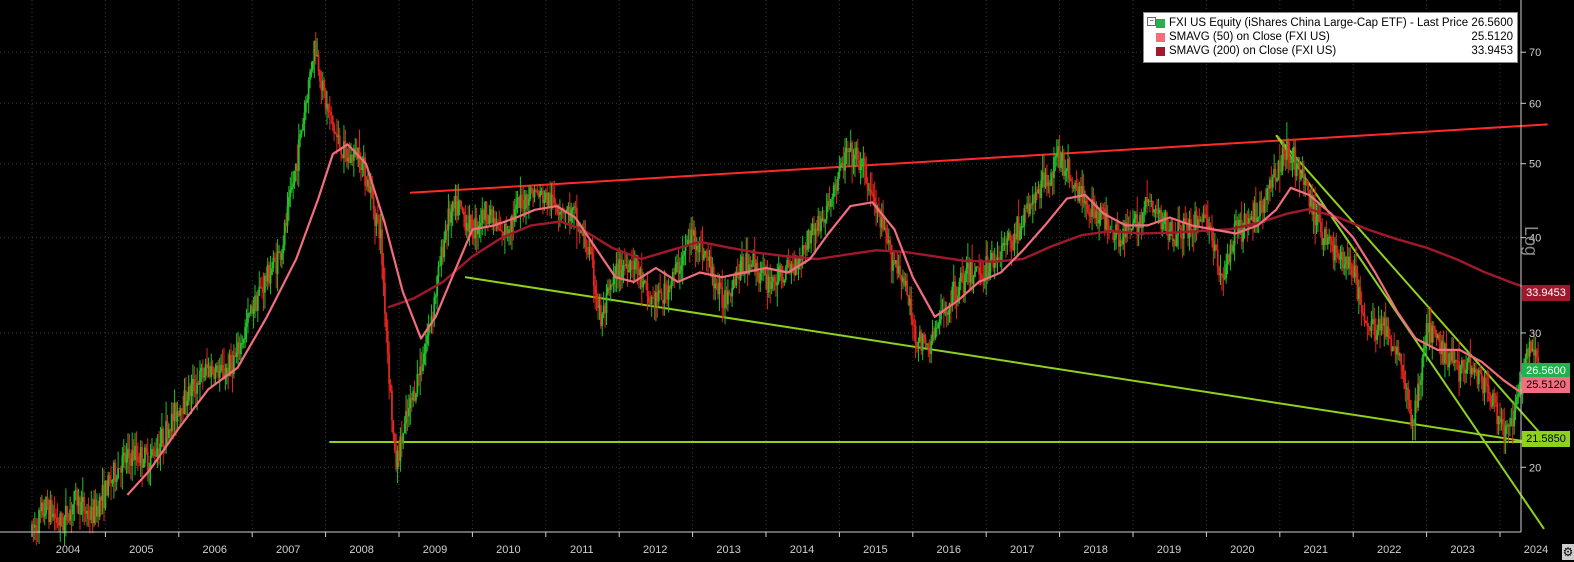 The width and height of the screenshot is (1574, 562). Describe the element at coordinates (1492, 51) in the screenshot. I see `legend-value: 33.9453` at that location.